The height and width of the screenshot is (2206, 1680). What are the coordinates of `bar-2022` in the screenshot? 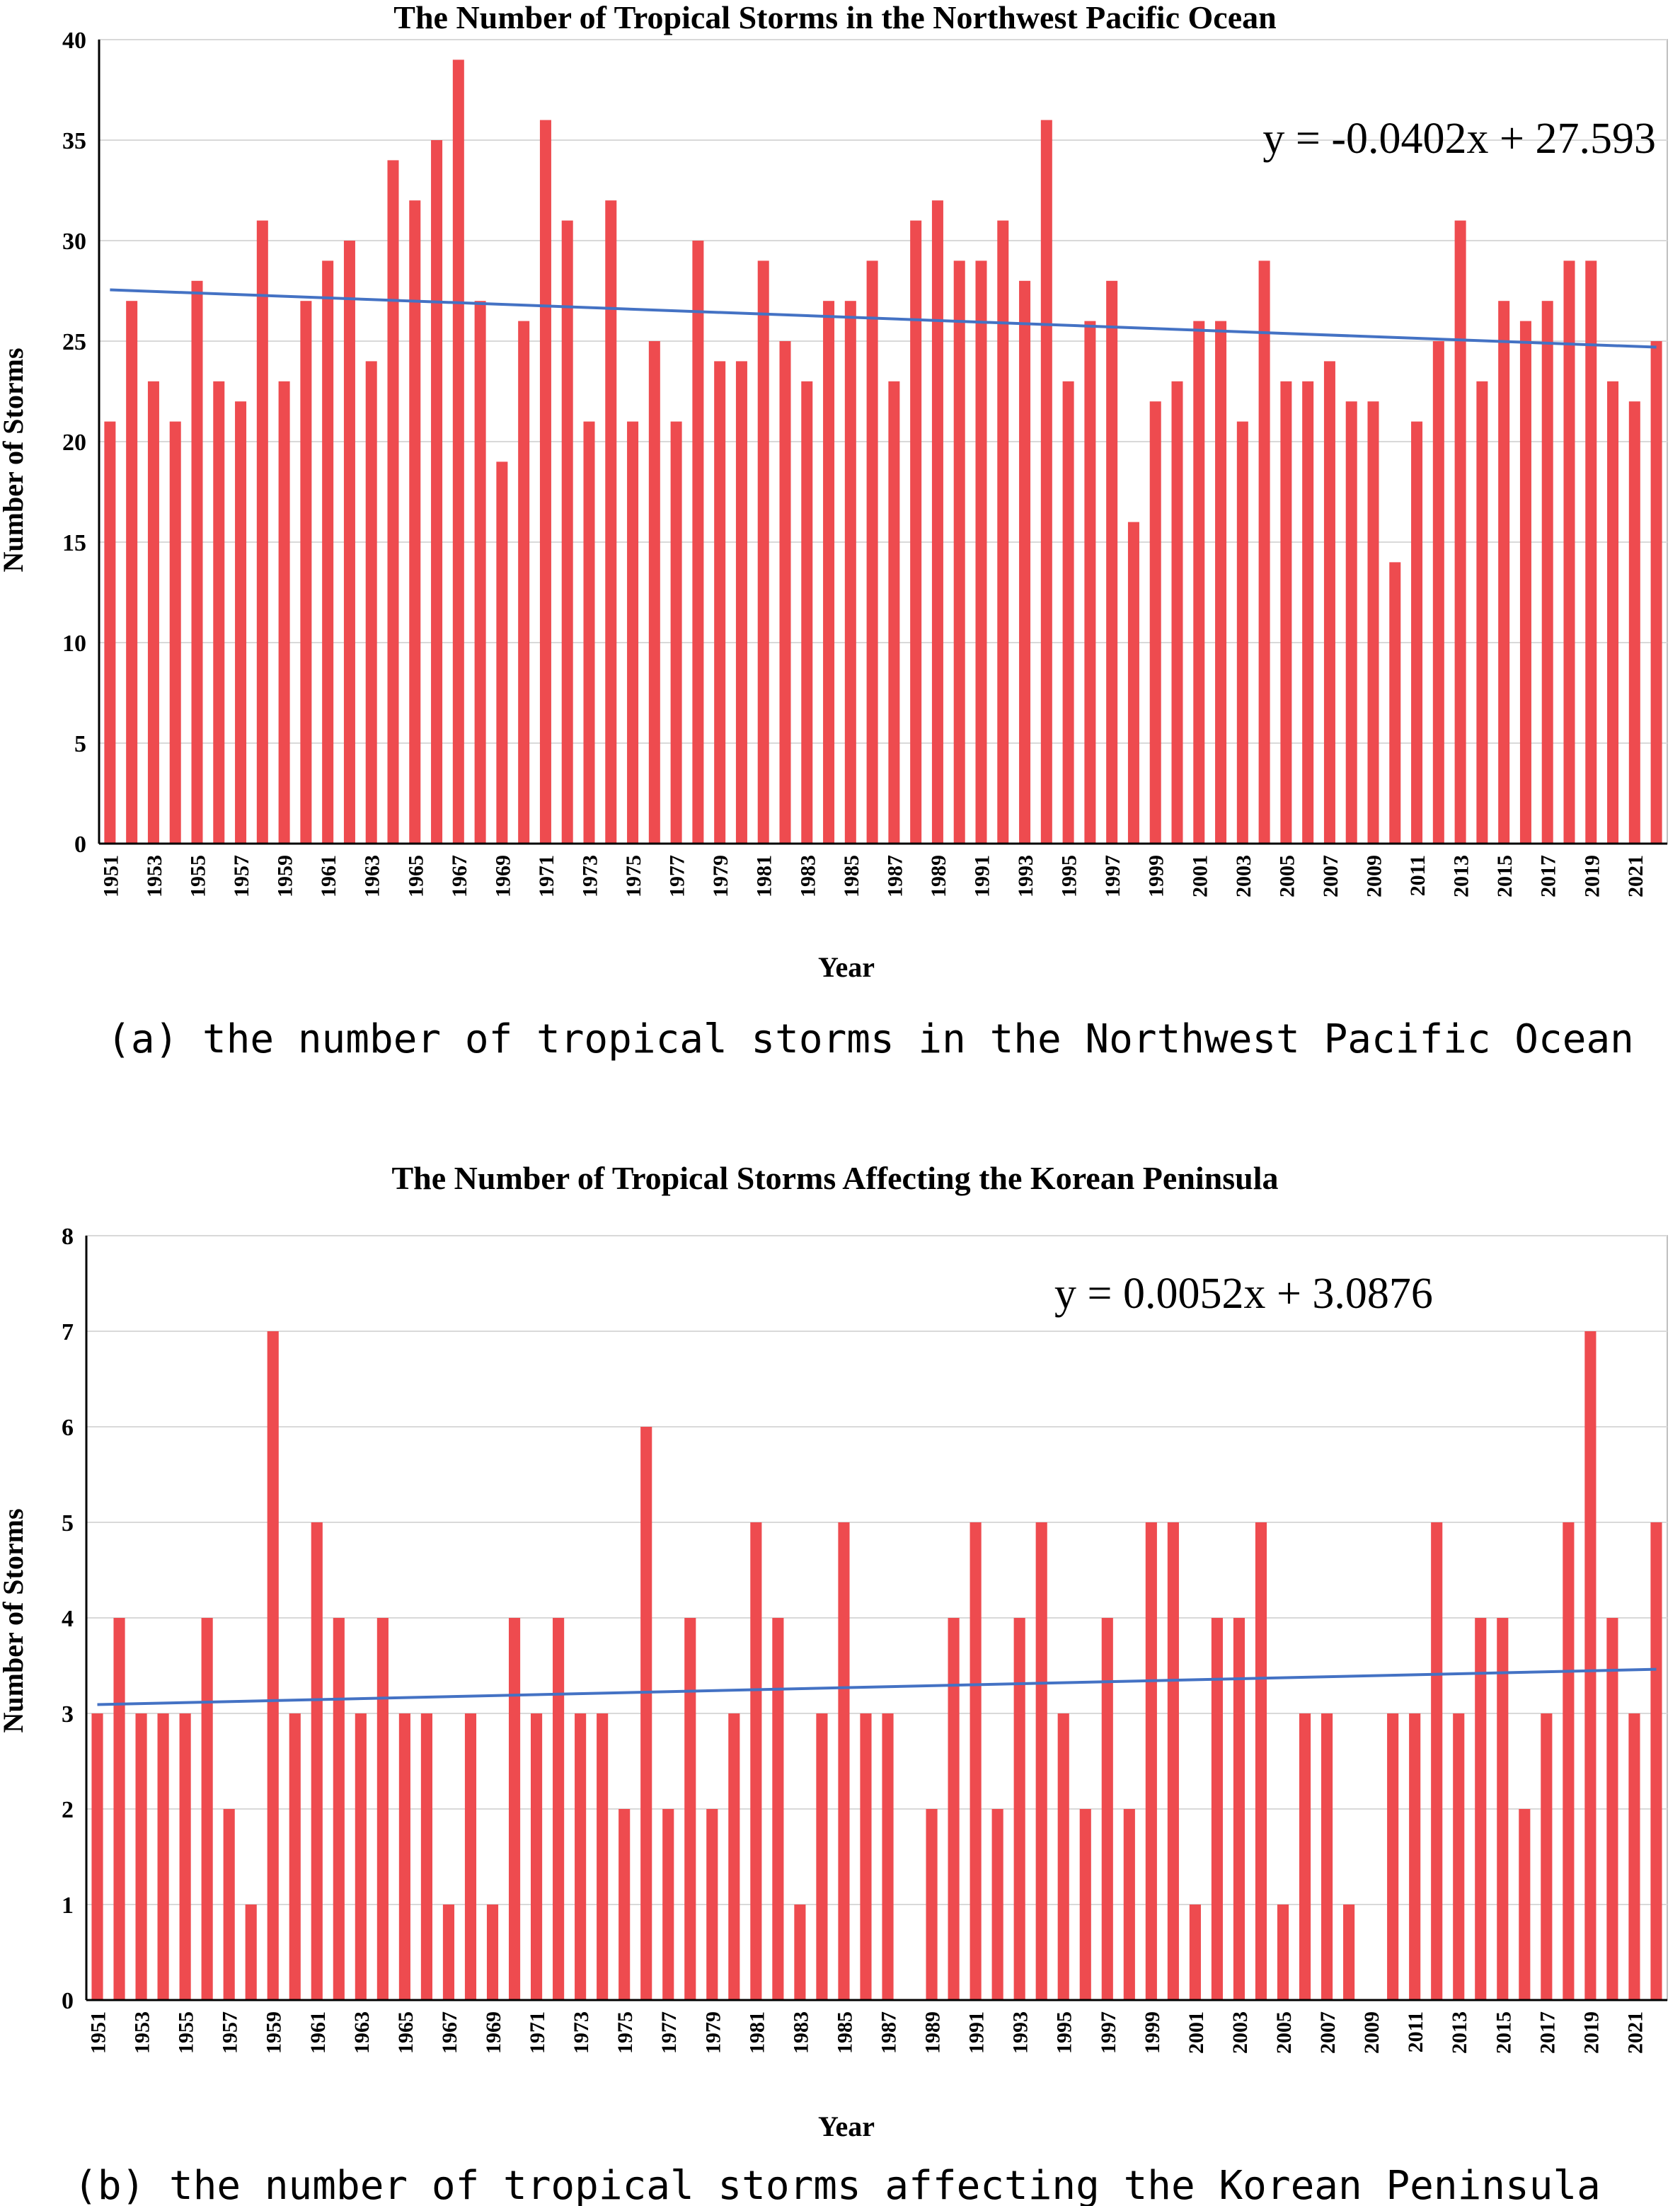 It's located at (1656, 592).